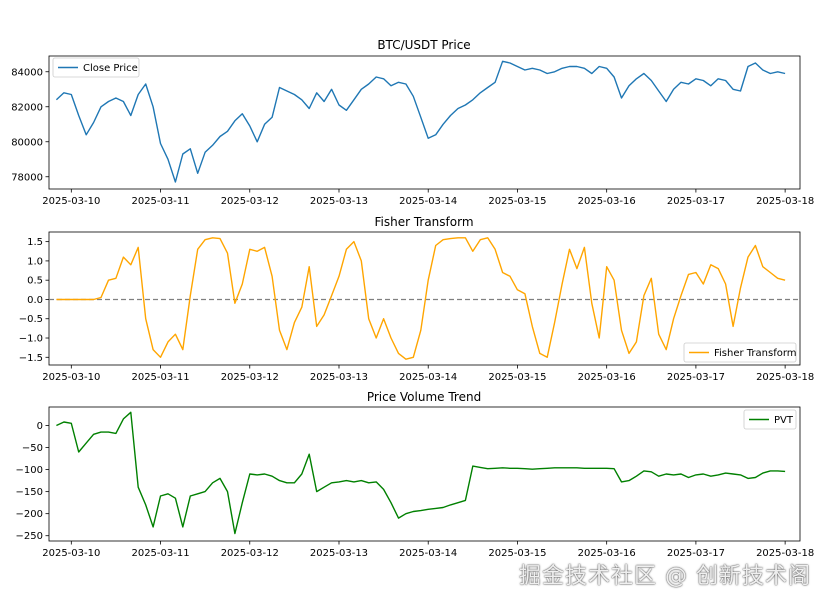 This screenshot has width=827, height=604. Describe the element at coordinates (31, 358) in the screenshot. I see `fisher-y-tick-label: −1.5` at that location.